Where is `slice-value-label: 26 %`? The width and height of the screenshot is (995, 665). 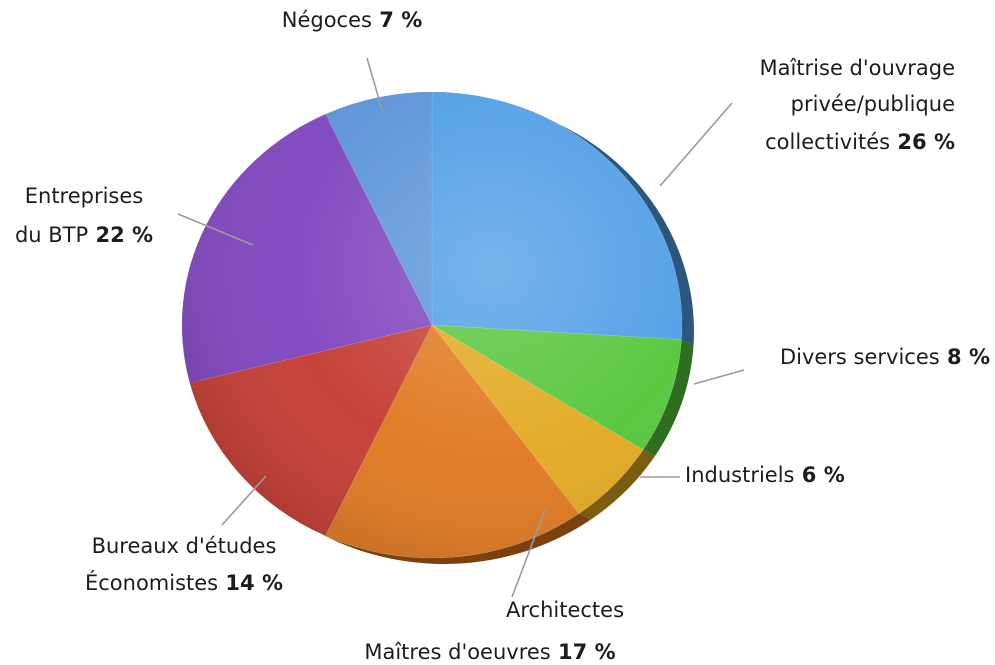 slice-value-label: 26 % is located at coordinates (922, 142).